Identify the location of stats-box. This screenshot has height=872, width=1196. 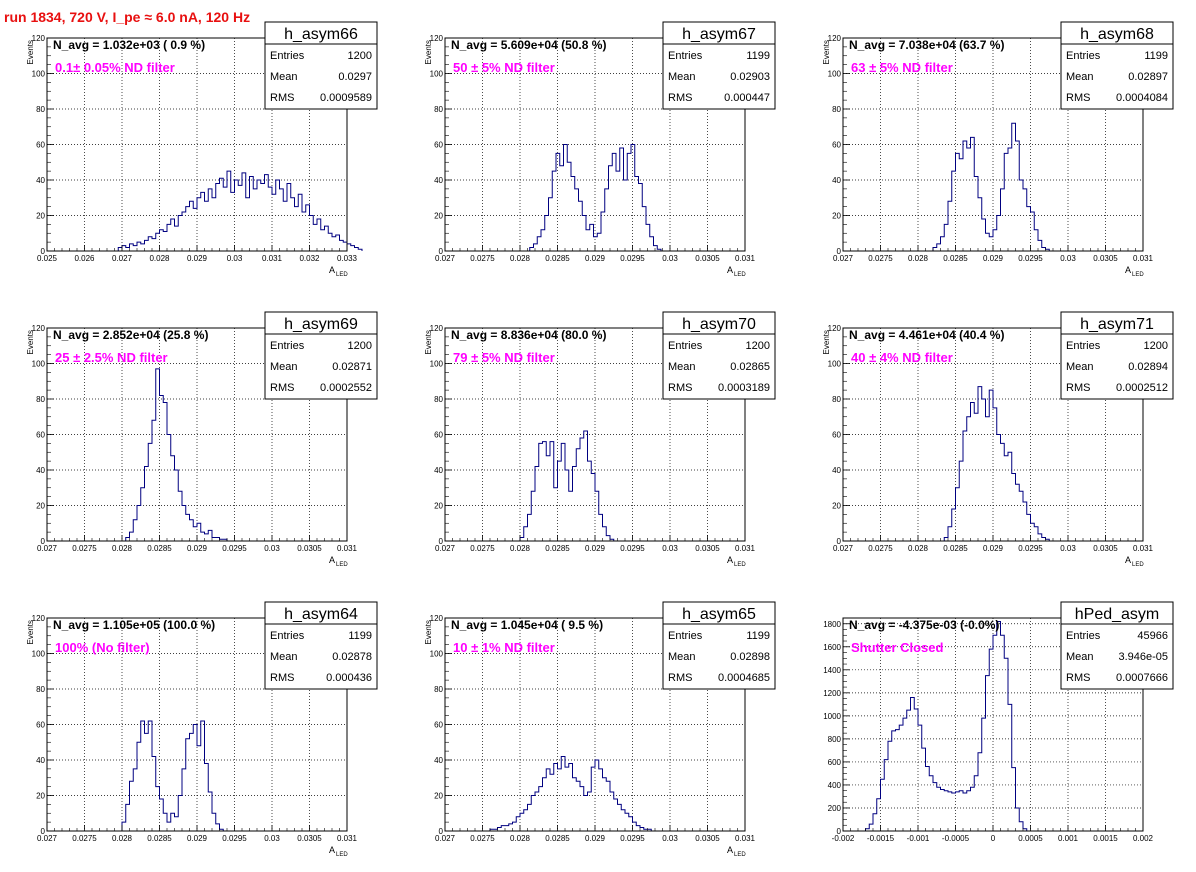
(1117, 355).